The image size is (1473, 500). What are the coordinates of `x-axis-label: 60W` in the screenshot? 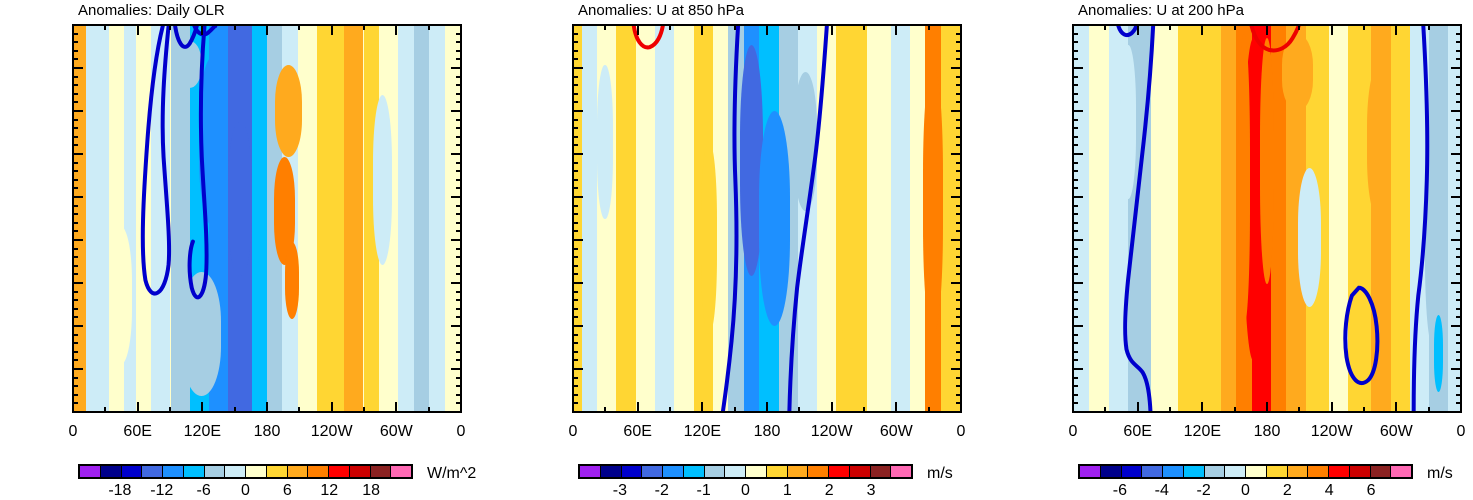 It's located at (396, 431).